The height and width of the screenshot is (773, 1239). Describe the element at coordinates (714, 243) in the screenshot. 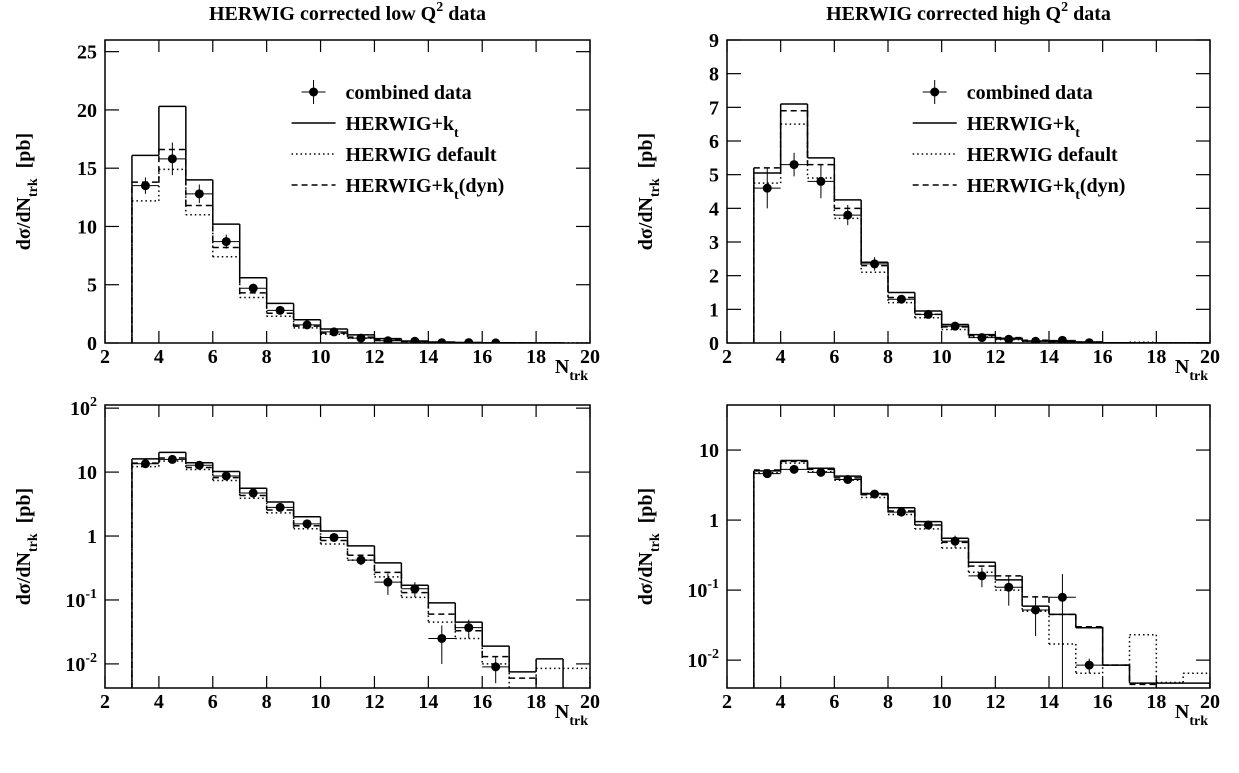

I see `y-tick-label: 3` at that location.